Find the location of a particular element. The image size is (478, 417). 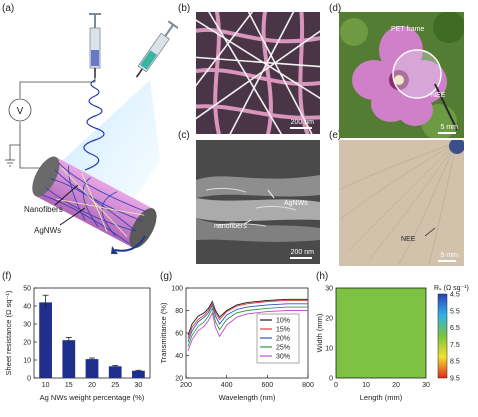

heatmap-area is located at coordinates (381, 333).